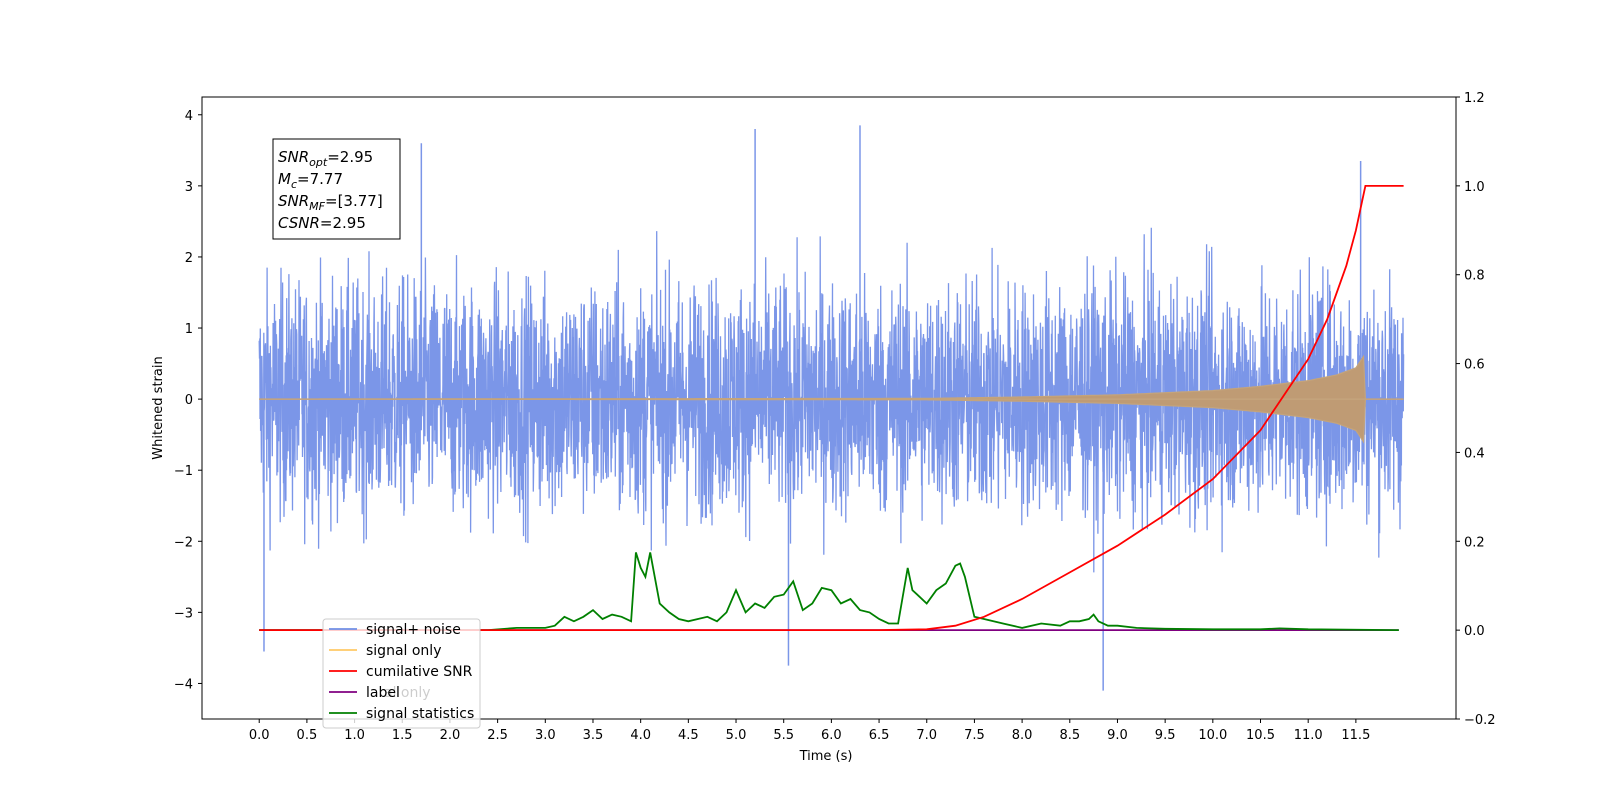 This screenshot has height=800, width=1600. What do you see at coordinates (1117, 735) in the screenshot?
I see `x-tick-label: 9.0` at bounding box center [1117, 735].